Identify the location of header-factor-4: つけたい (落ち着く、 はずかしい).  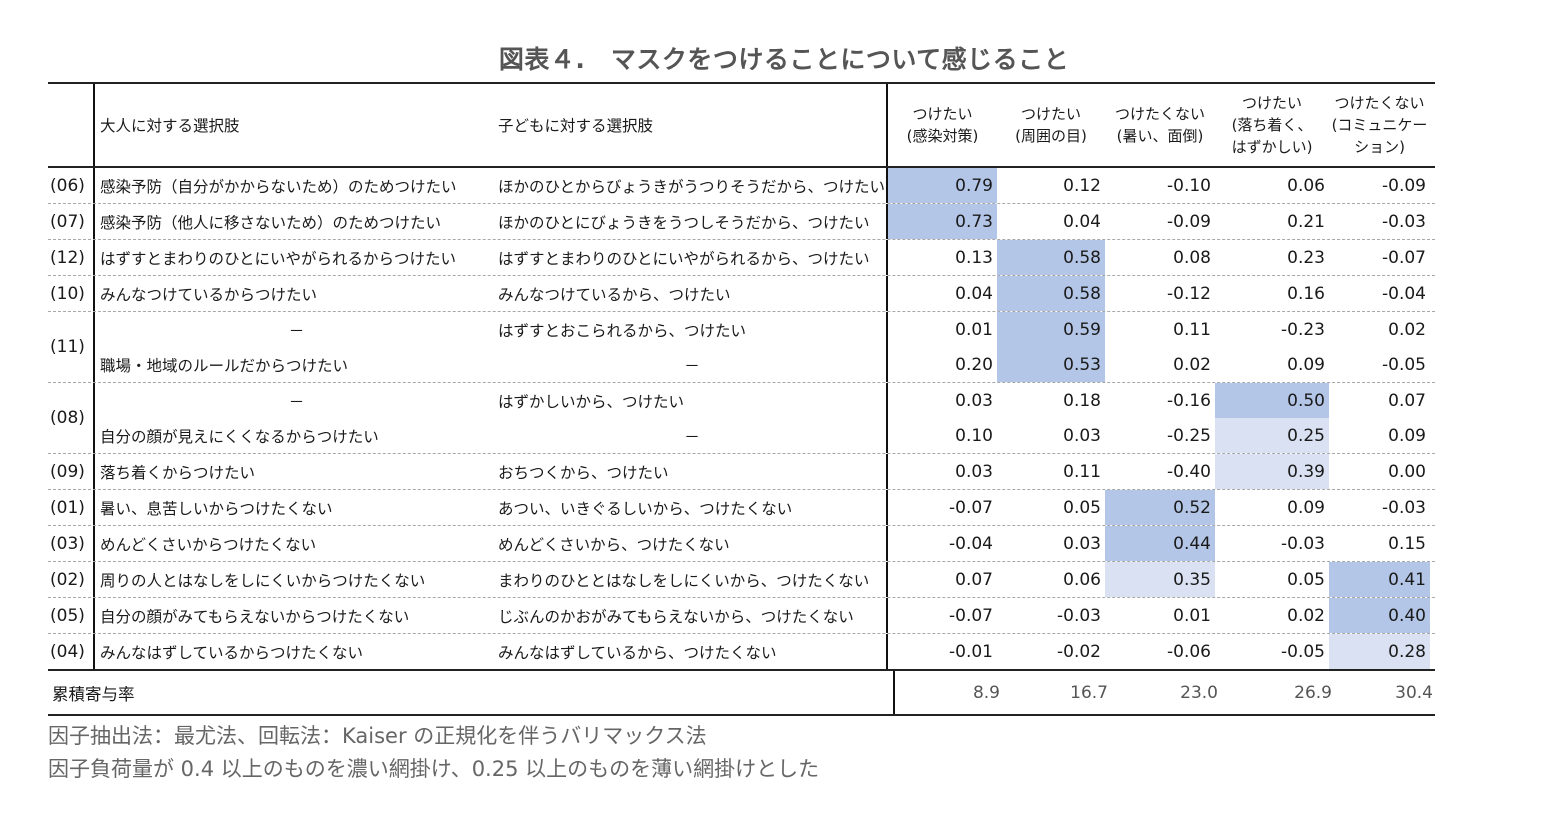
(1272, 125).